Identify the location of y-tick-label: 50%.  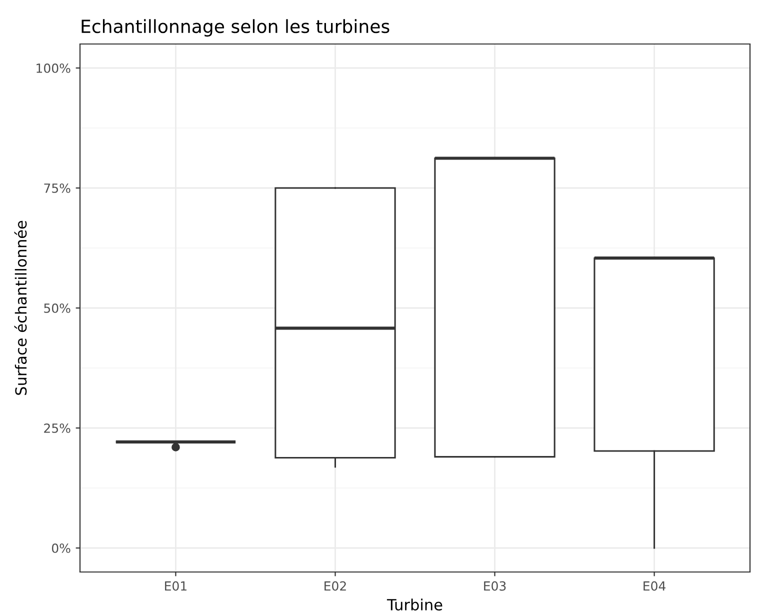
(57, 308).